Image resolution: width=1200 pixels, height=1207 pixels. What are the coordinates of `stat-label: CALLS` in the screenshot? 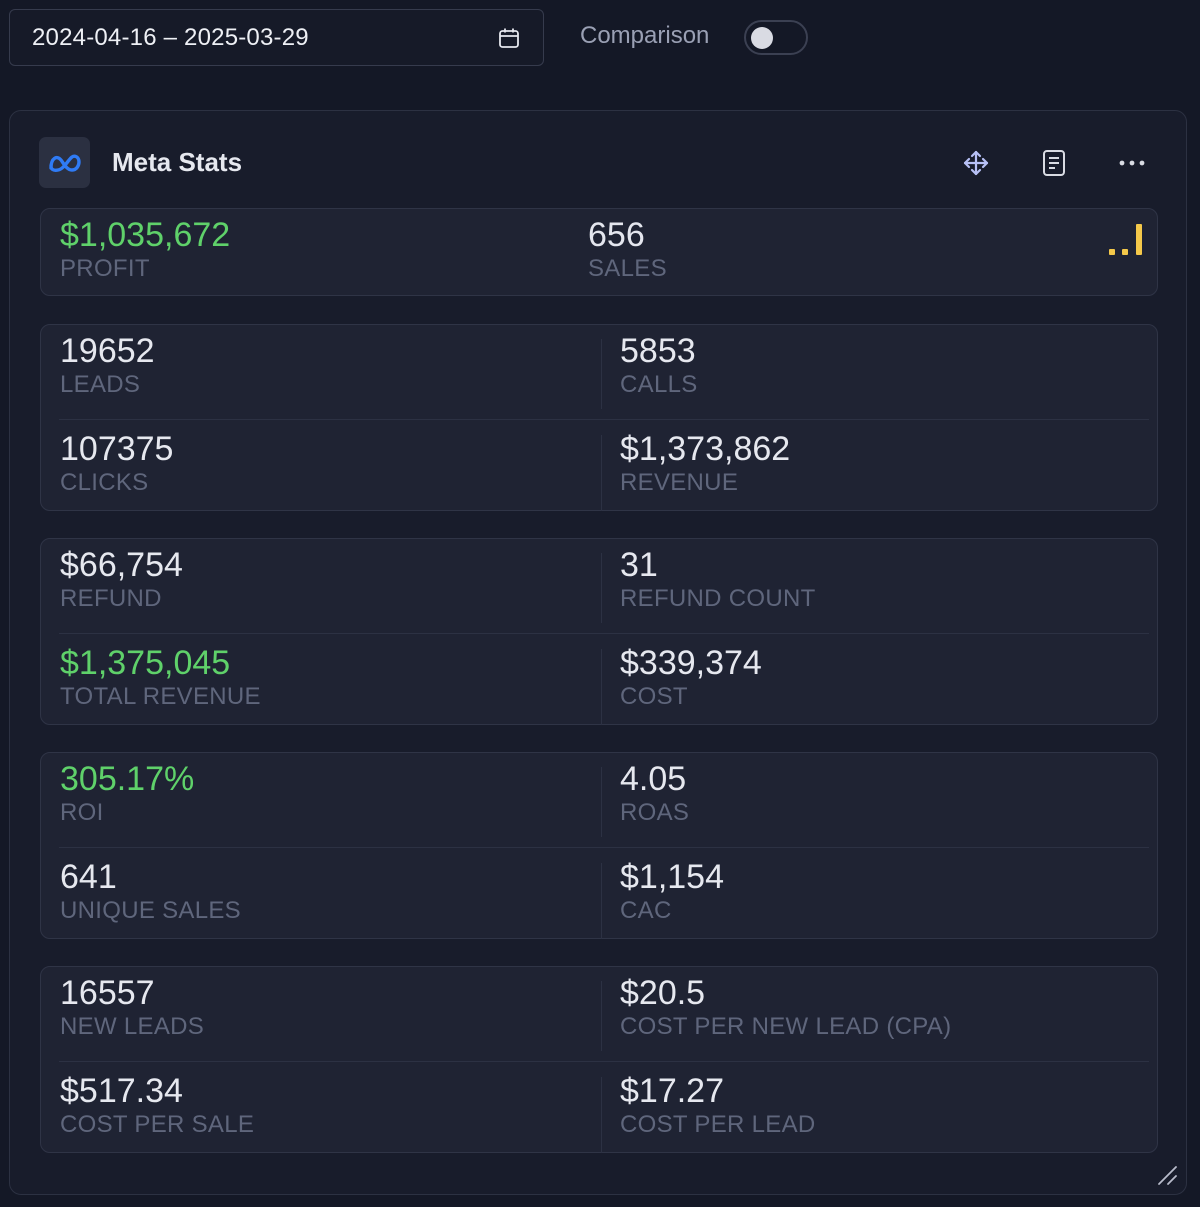 It's located at (659, 384).